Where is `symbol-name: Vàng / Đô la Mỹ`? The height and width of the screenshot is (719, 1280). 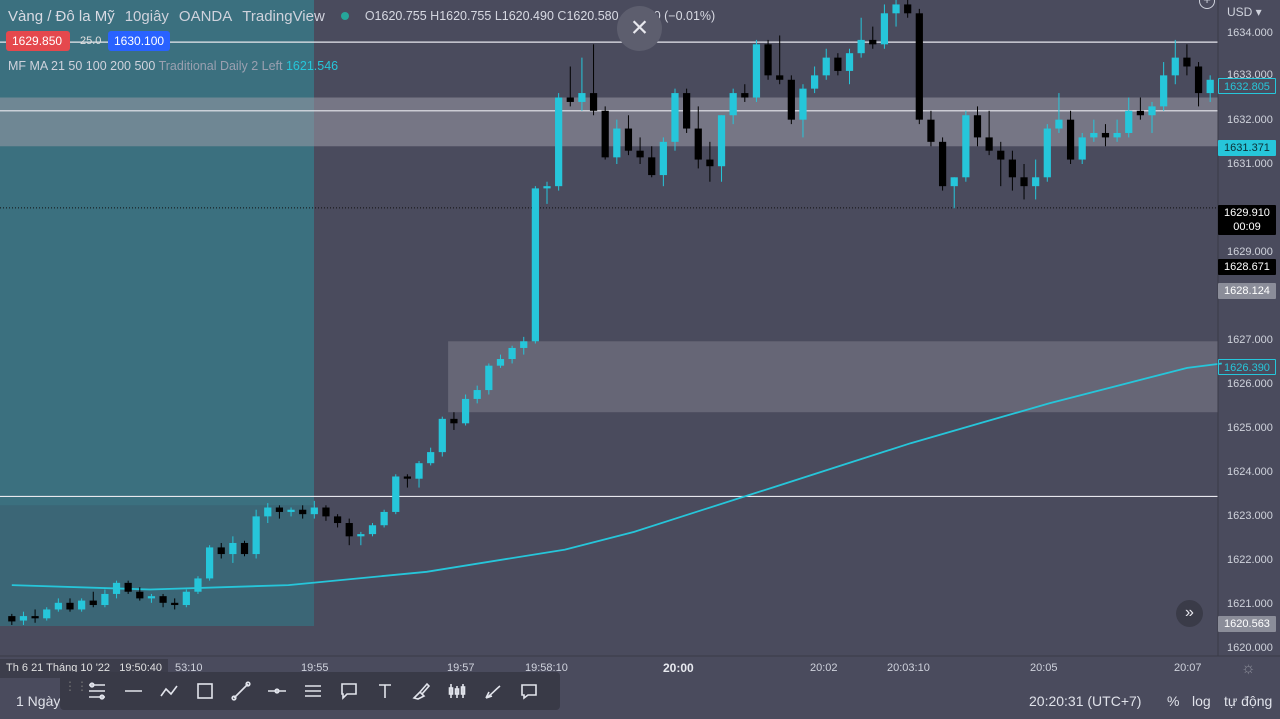
symbol-name: Vàng / Đô la Mỹ is located at coordinates (61, 16).